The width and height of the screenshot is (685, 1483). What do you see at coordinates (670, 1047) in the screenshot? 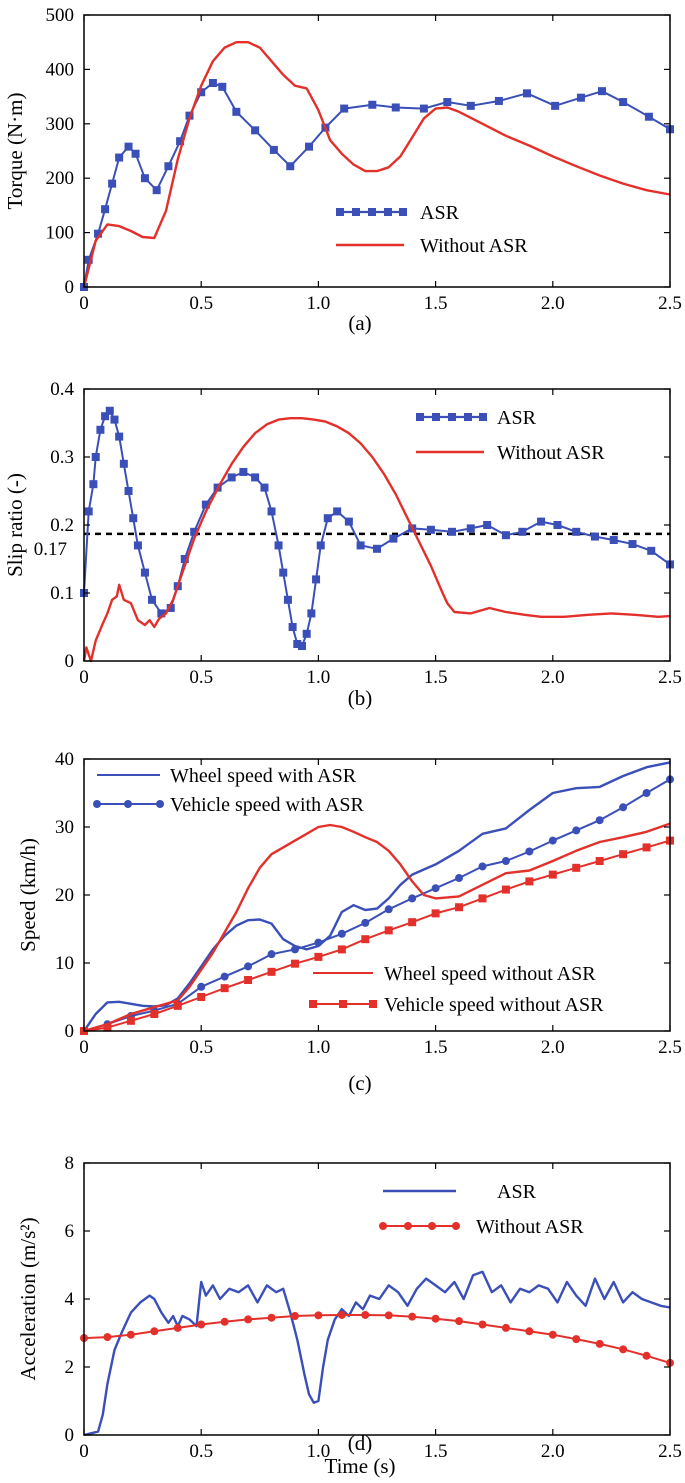
I see `x-tick-label: 2.5` at bounding box center [670, 1047].